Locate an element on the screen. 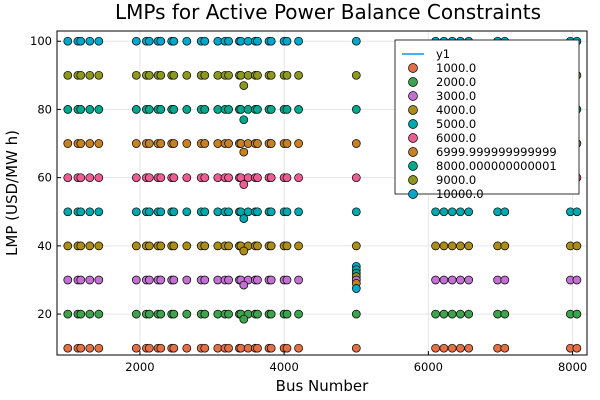 This screenshot has height=400, width=600. legend-label: 6999.999999999999 is located at coordinates (496, 152).